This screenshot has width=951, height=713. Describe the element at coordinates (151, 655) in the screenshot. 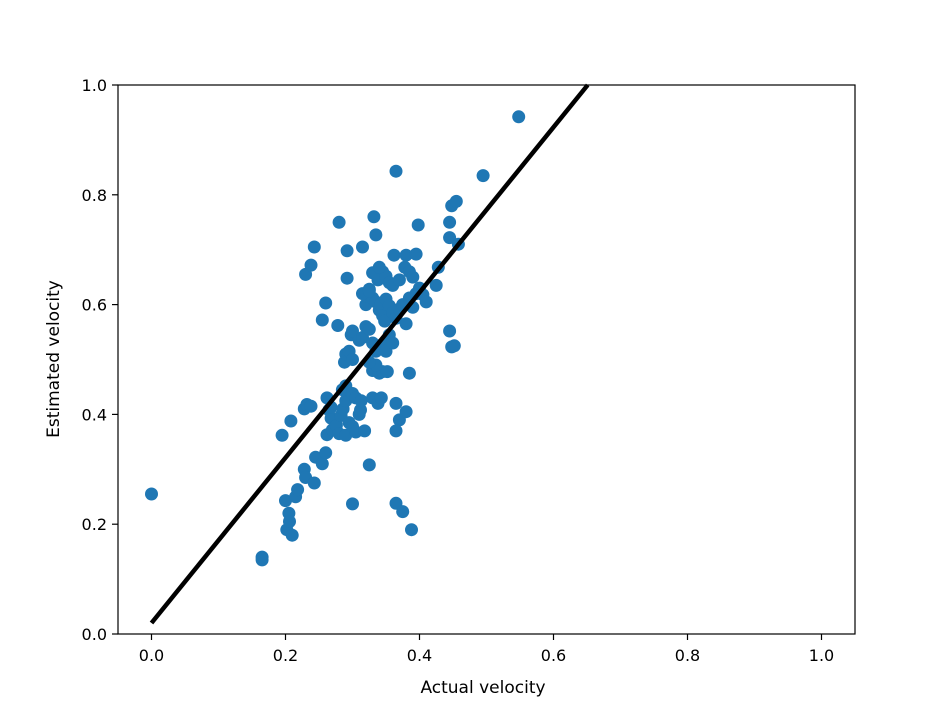

I see `x-tick-label: 0.0` at that location.